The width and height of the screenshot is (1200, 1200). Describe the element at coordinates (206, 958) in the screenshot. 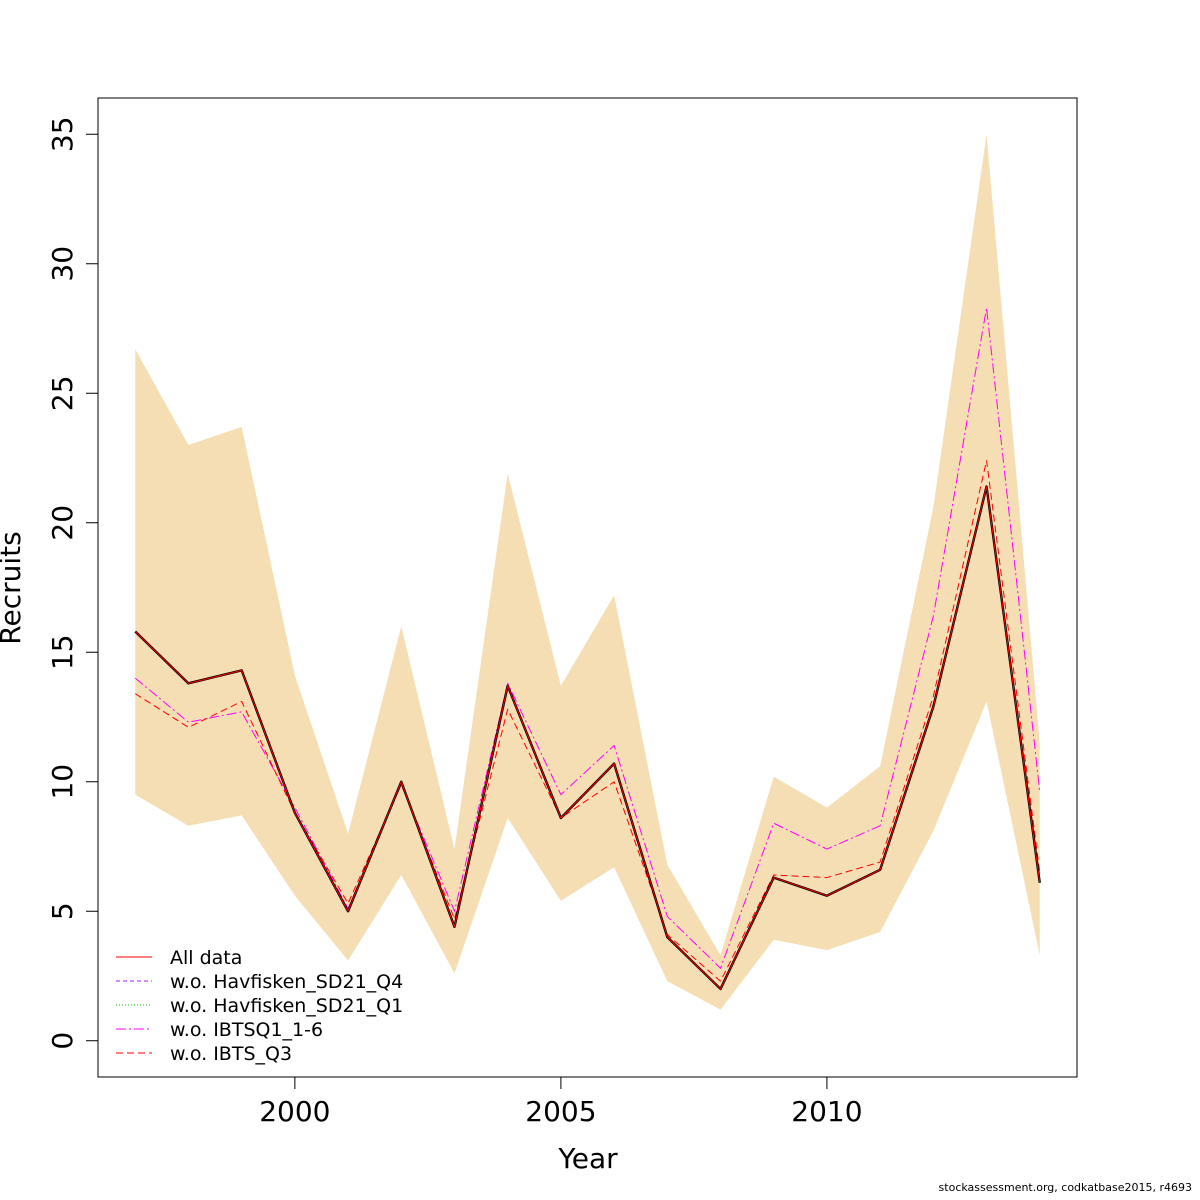

I see `legend-label: All data` at that location.